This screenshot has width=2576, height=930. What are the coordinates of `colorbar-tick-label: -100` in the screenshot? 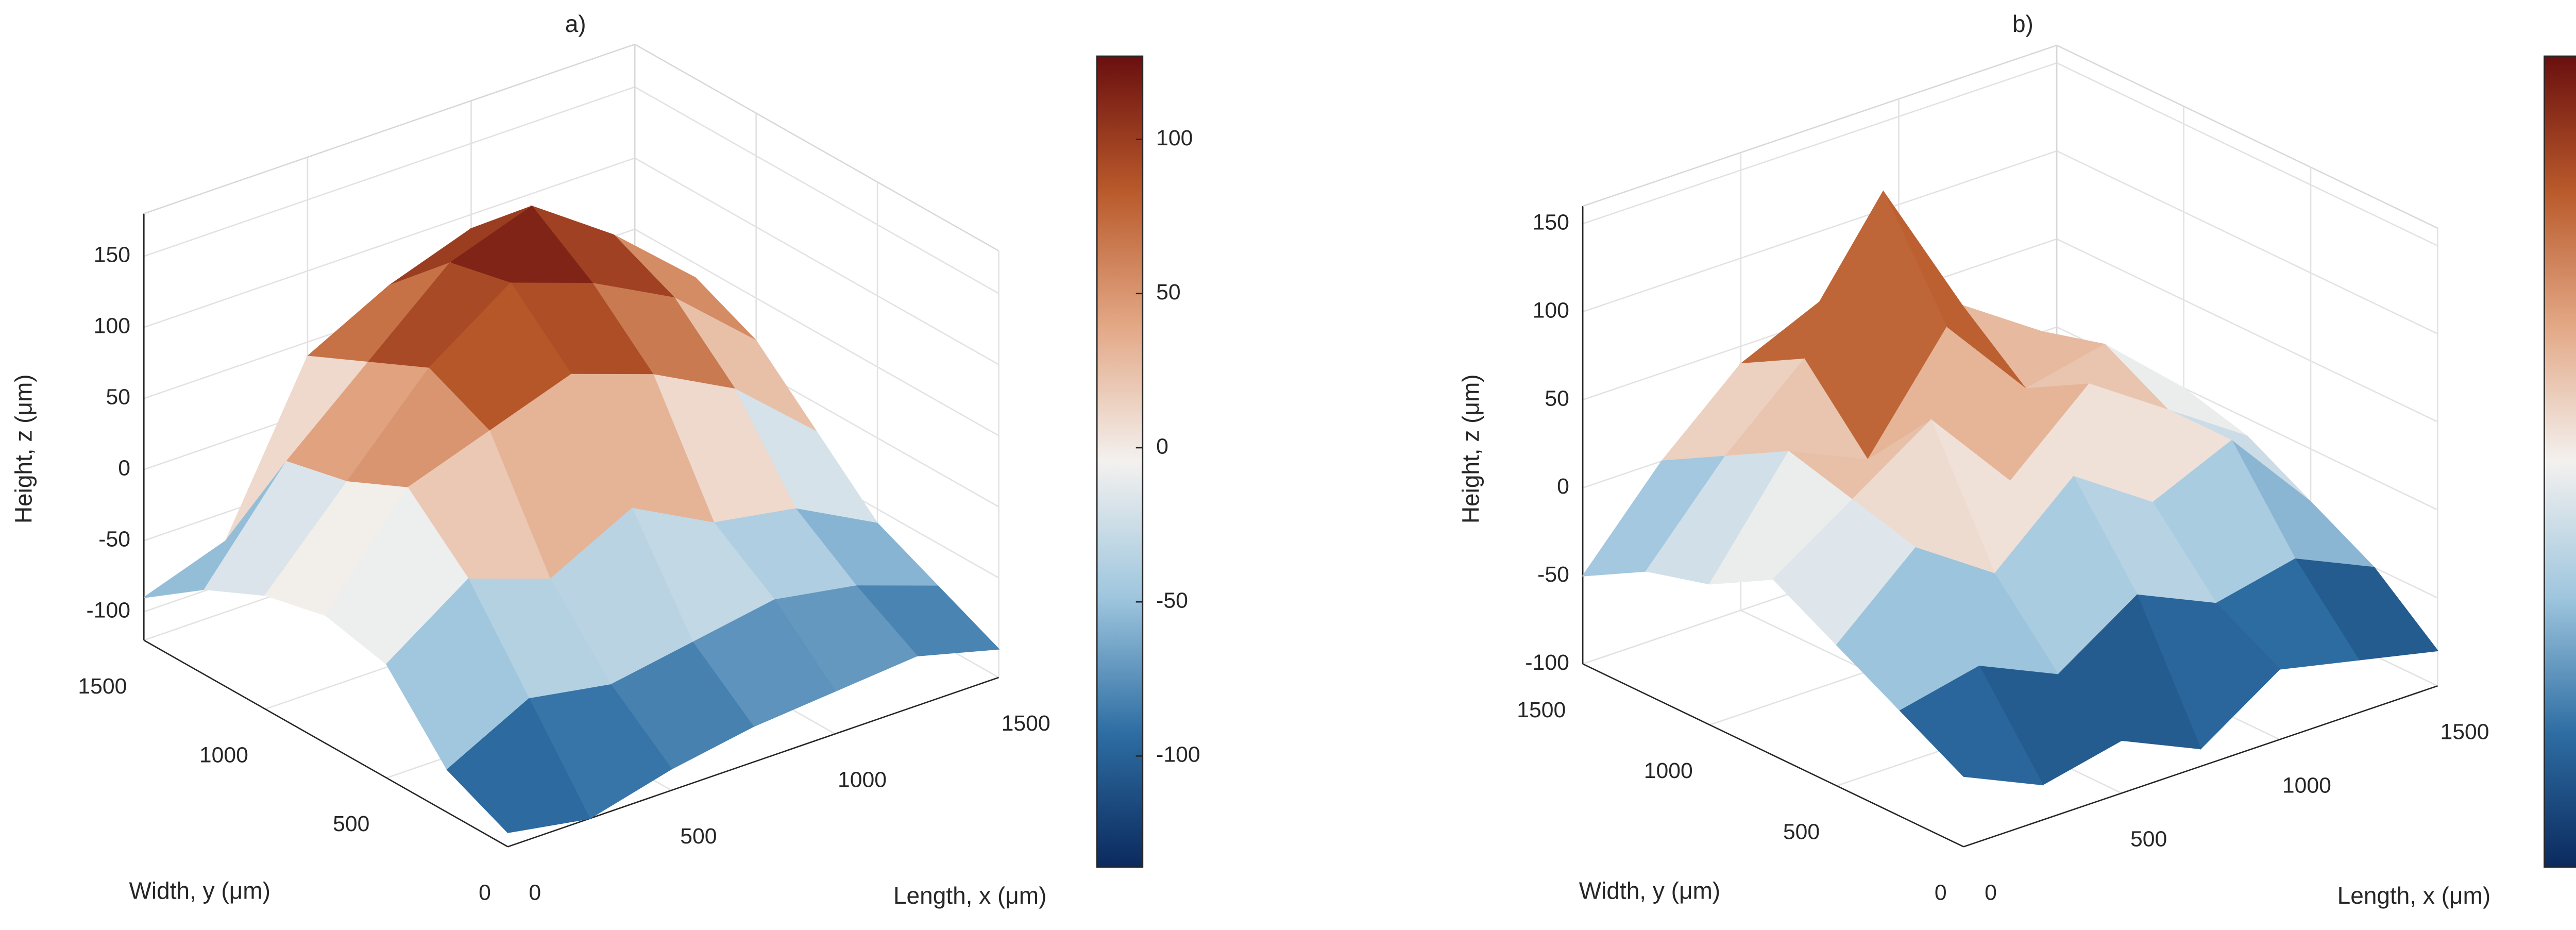 It's located at (1178, 754).